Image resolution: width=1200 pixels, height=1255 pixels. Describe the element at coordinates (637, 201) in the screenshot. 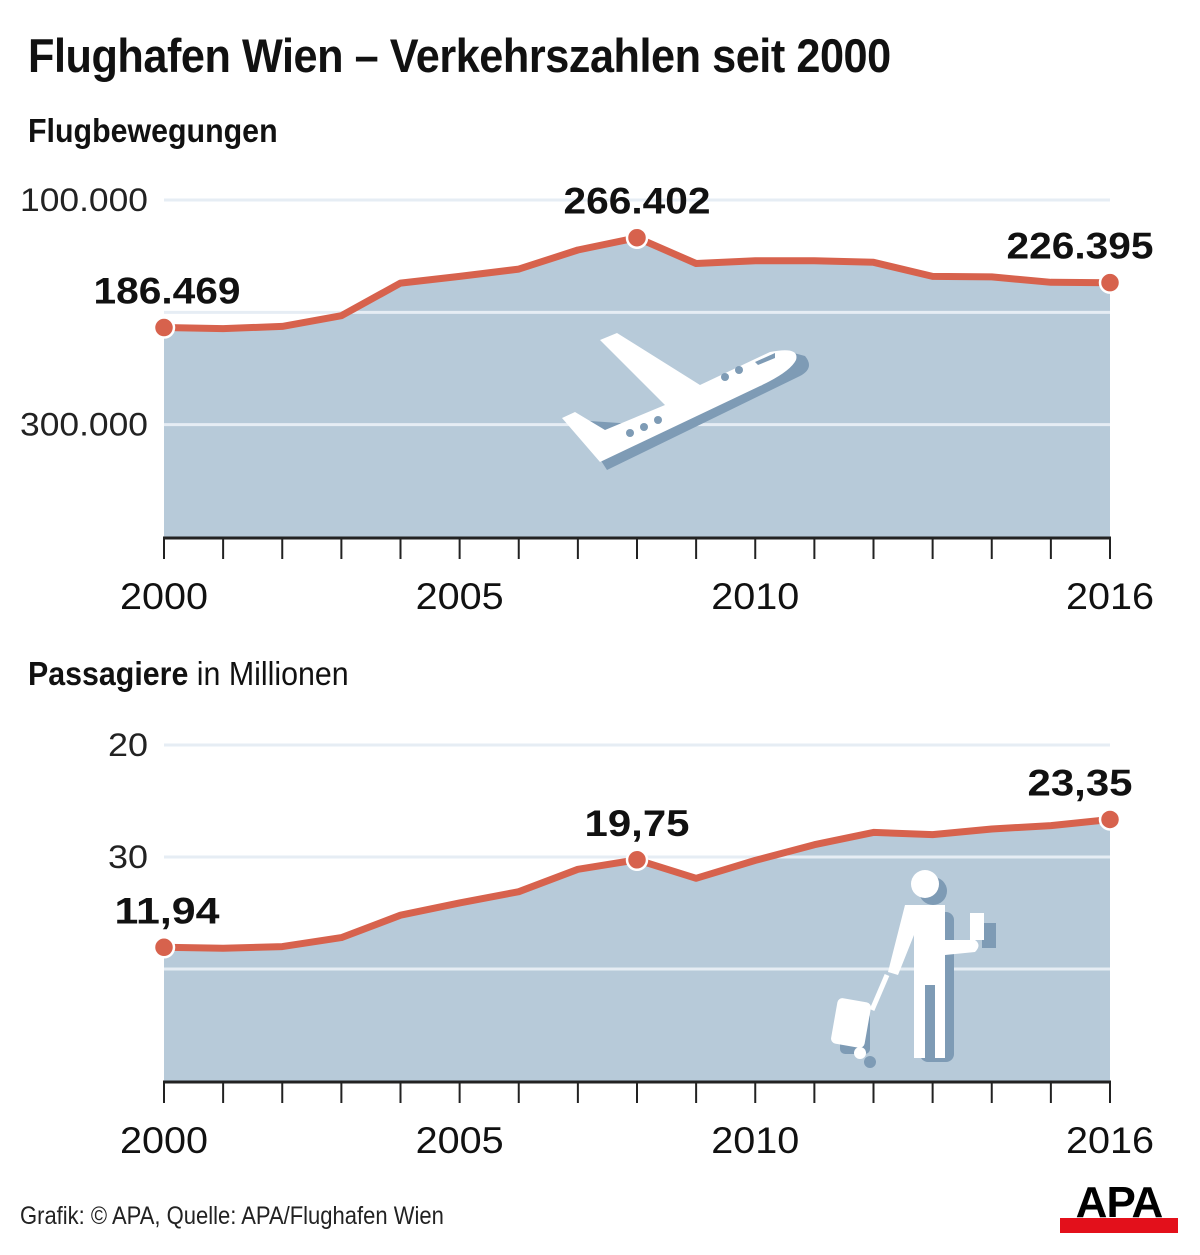

I see `data-label: 266.402` at that location.